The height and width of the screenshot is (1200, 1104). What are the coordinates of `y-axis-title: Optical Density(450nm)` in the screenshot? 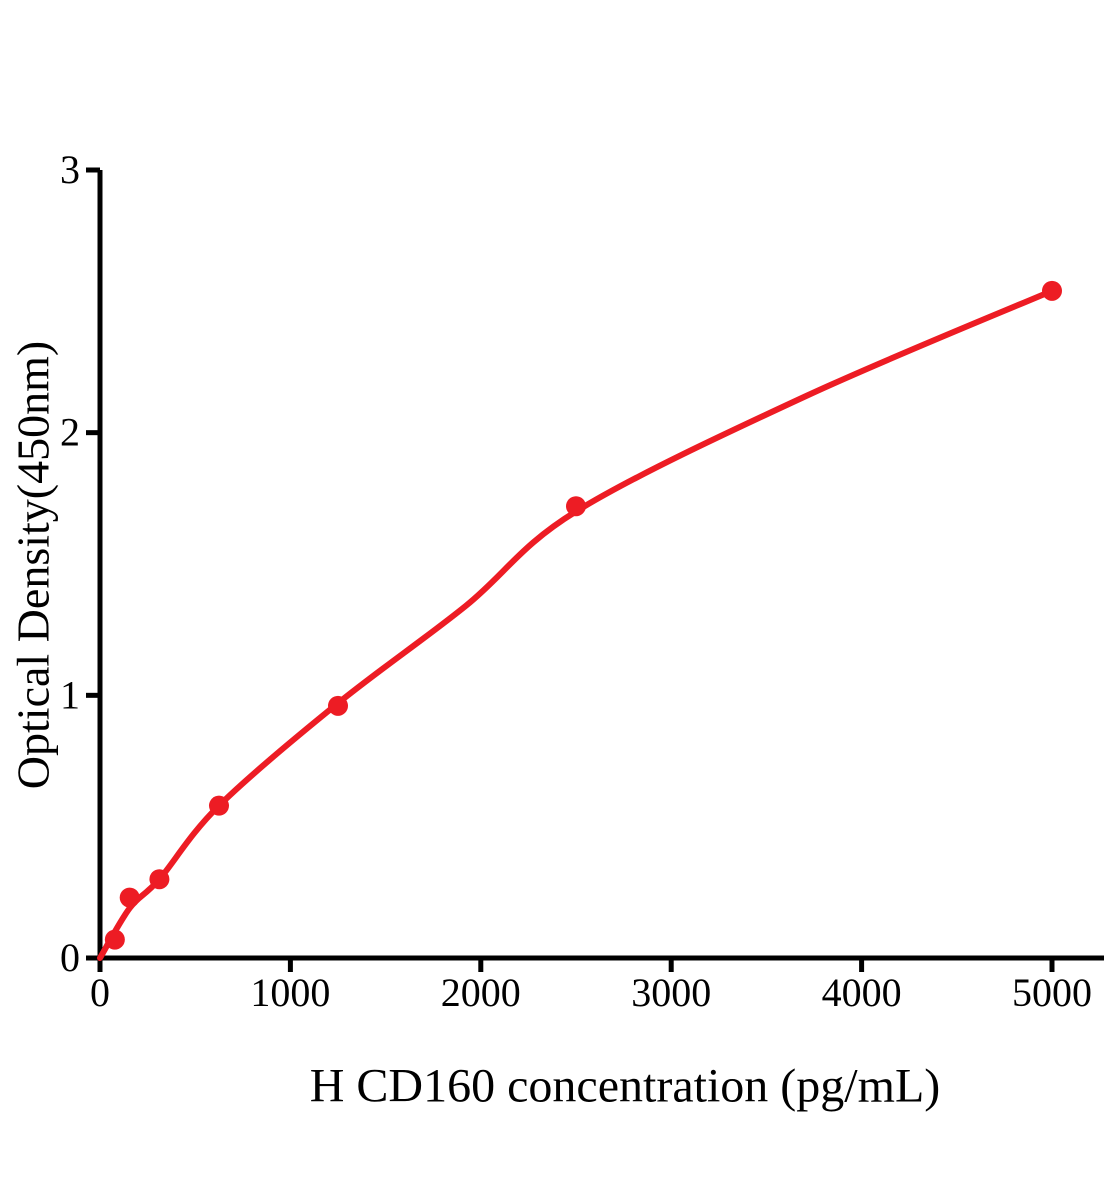 It's located at (33, 565).